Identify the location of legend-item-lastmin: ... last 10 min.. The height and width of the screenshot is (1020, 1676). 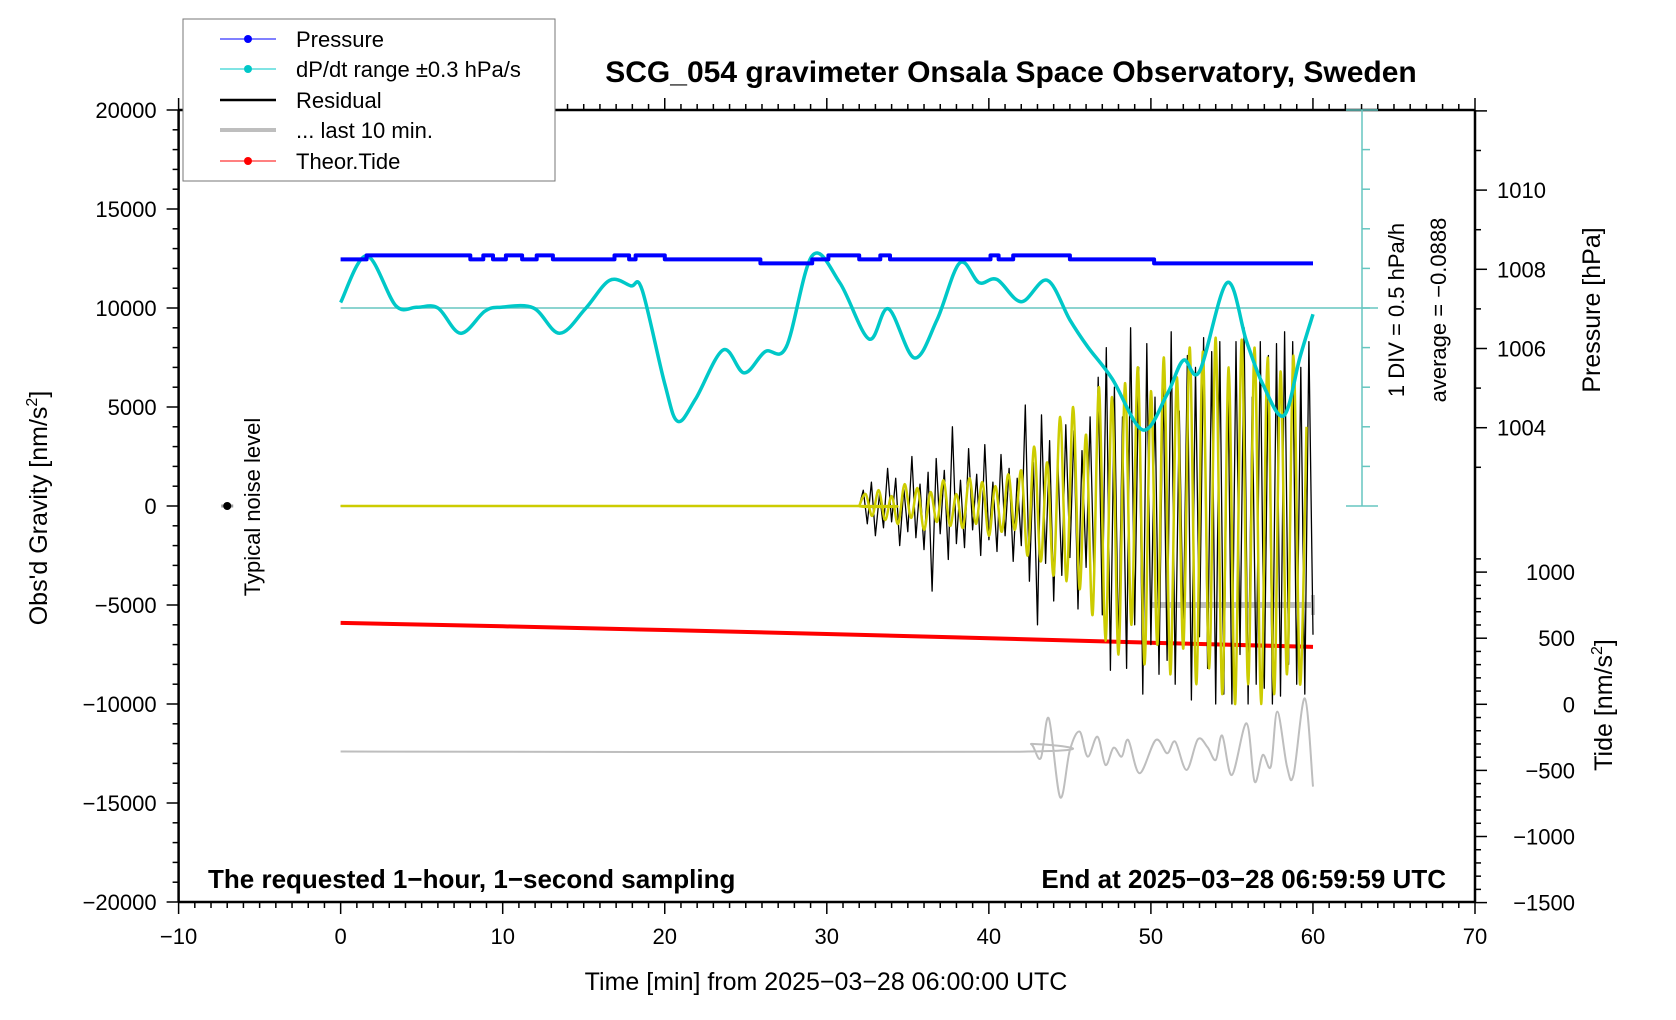
(326, 130).